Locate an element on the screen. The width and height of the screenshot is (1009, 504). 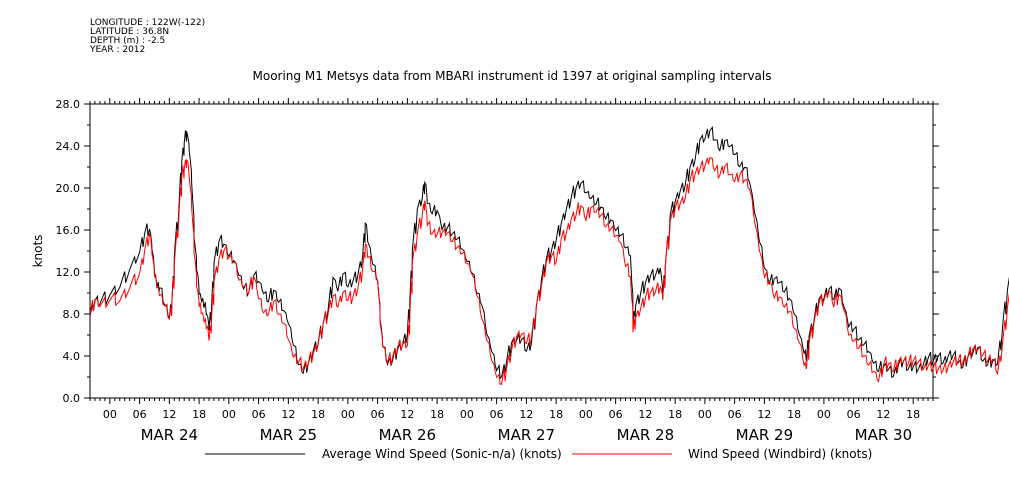
depth-label: DEPTH (m) : -2.5 is located at coordinates (128, 41).